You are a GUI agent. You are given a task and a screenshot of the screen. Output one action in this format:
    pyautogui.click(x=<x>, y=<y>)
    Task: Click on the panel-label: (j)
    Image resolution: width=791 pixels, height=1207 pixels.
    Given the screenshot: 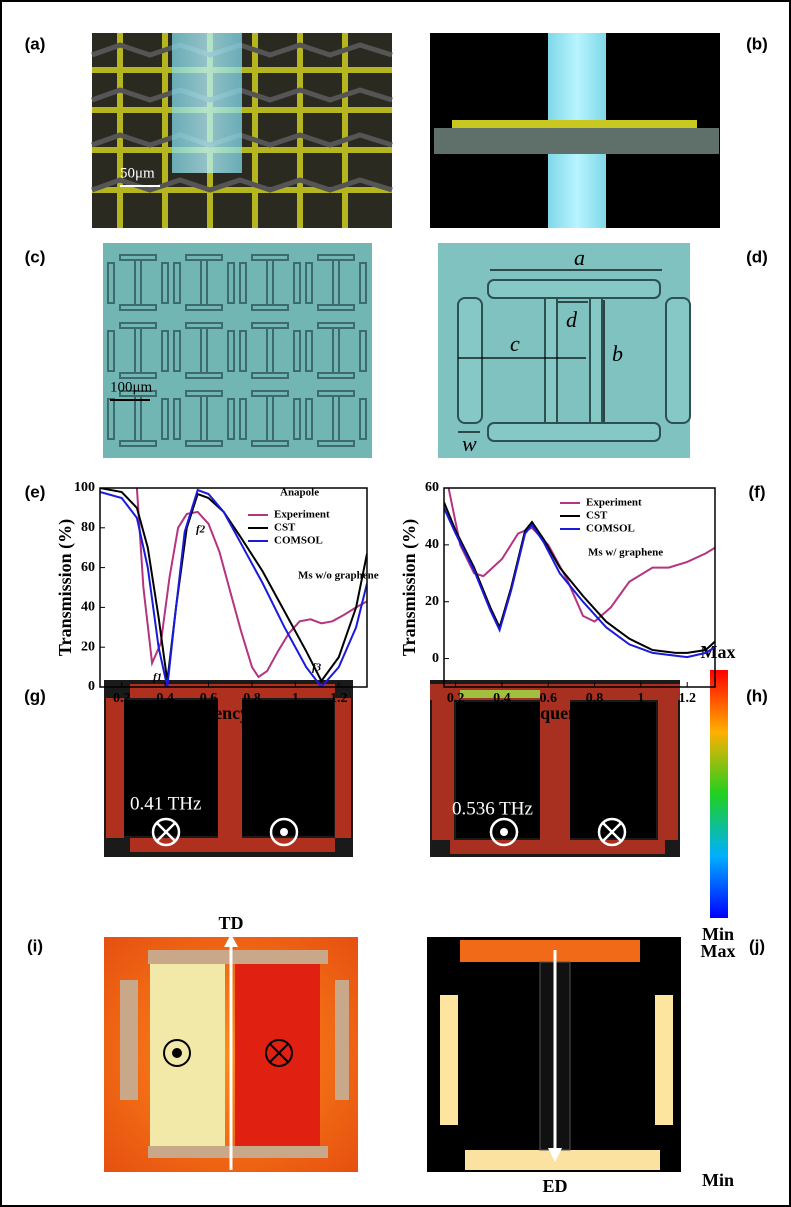 What is the action you would take?
    pyautogui.click(x=757, y=945)
    